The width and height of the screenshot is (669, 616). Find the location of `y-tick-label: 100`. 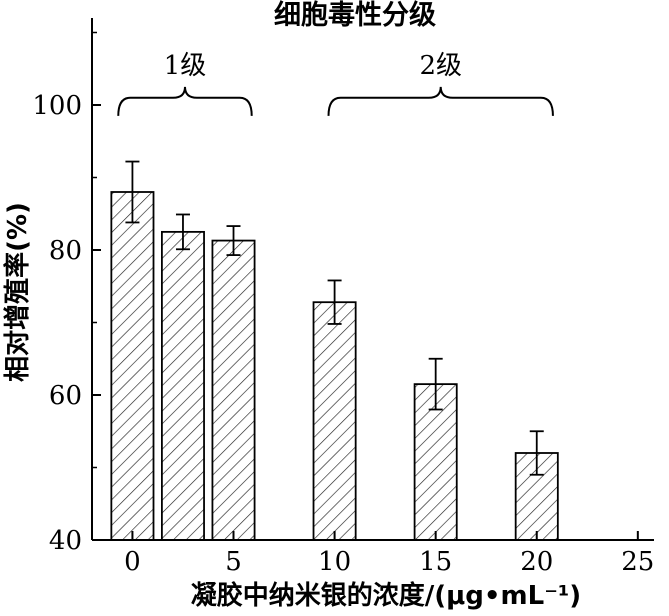

y-tick-label: 100 is located at coordinates (57, 106).